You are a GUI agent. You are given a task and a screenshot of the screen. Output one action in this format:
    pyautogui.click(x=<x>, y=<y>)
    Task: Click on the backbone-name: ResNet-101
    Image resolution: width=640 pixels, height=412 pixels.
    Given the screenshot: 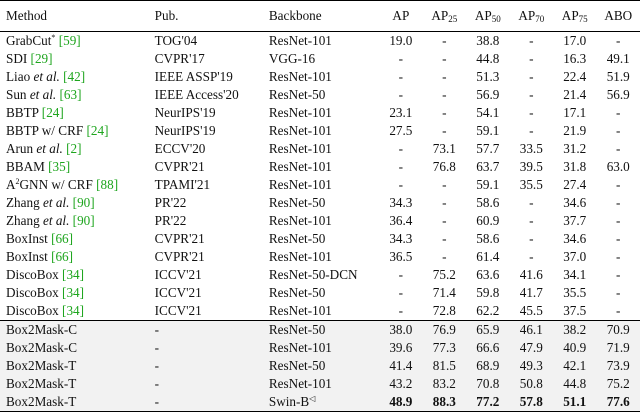 What is the action you would take?
    pyautogui.click(x=300, y=347)
    